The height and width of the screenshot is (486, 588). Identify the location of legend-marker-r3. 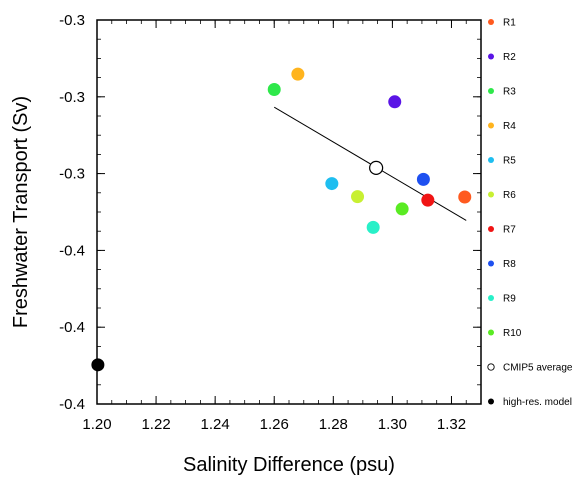
(491, 91).